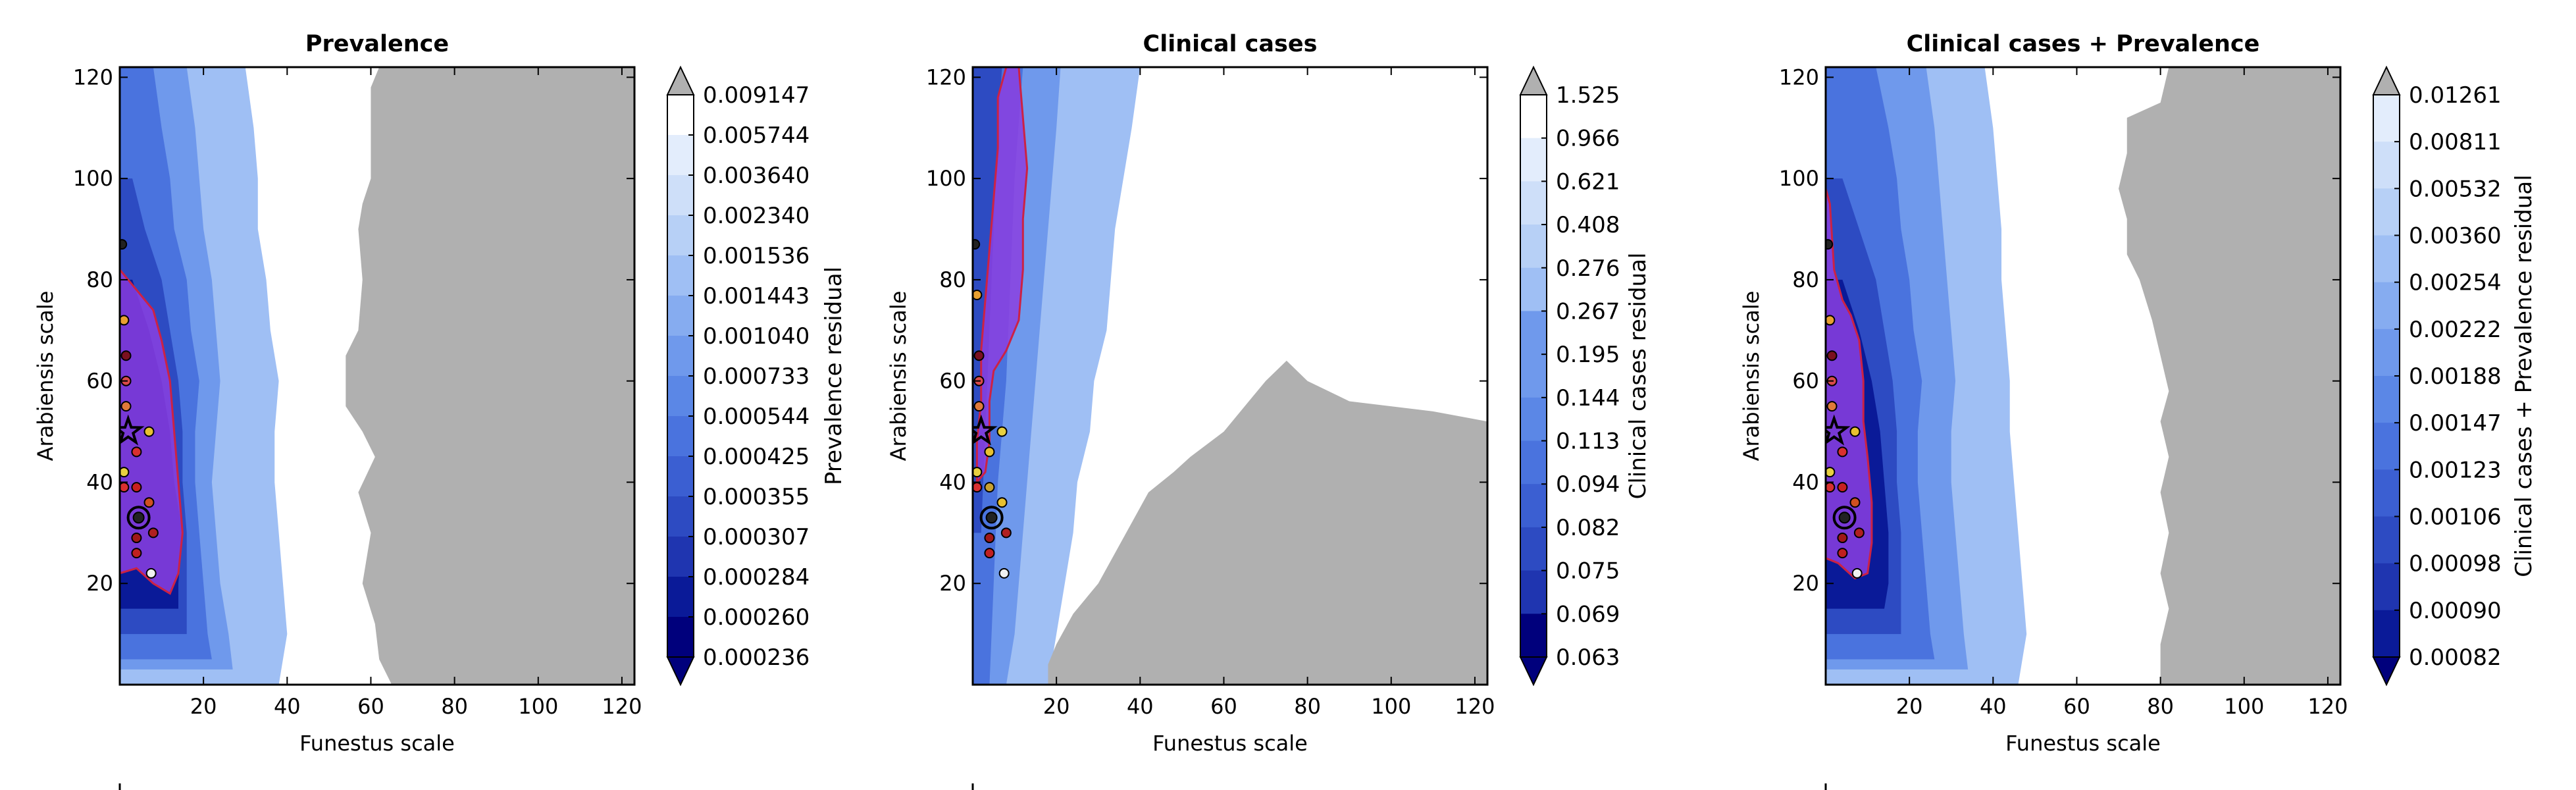 This screenshot has width=2576, height=790. What do you see at coordinates (99, 381) in the screenshot?
I see `y-tick-label: 60` at bounding box center [99, 381].